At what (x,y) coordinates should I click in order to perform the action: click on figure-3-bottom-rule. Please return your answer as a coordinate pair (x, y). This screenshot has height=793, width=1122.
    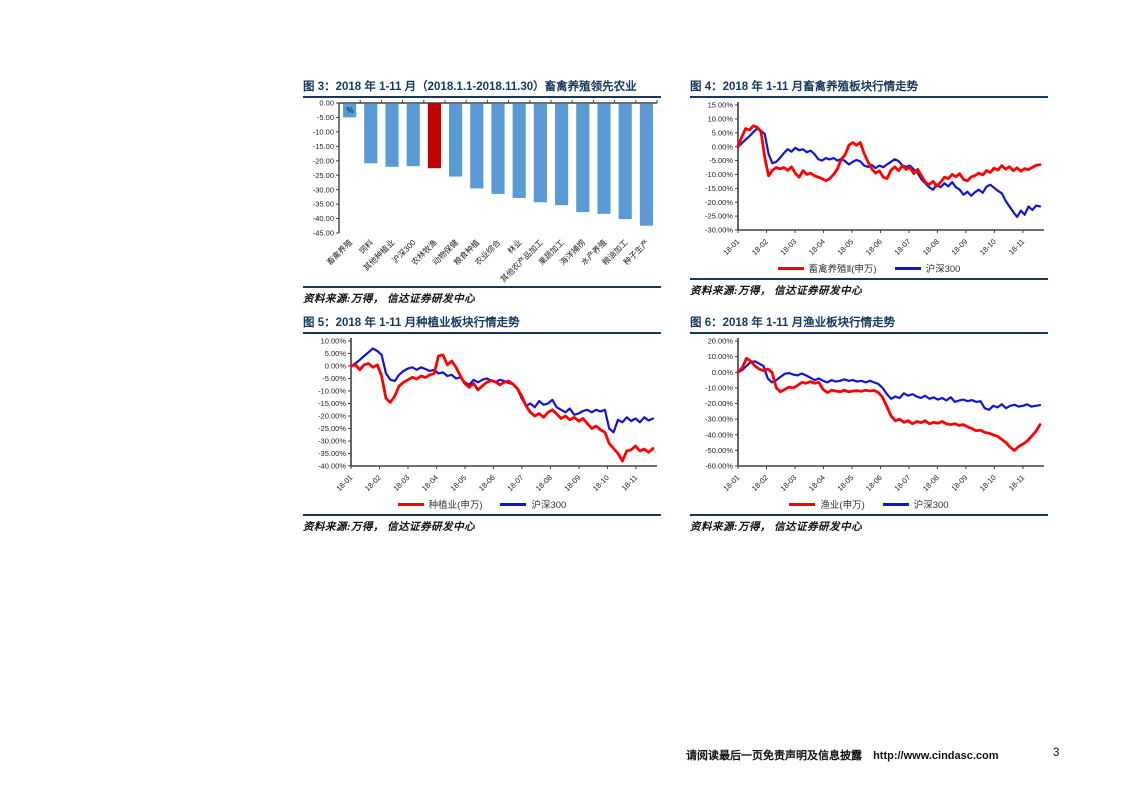
    Looking at the image, I should click on (482, 287).